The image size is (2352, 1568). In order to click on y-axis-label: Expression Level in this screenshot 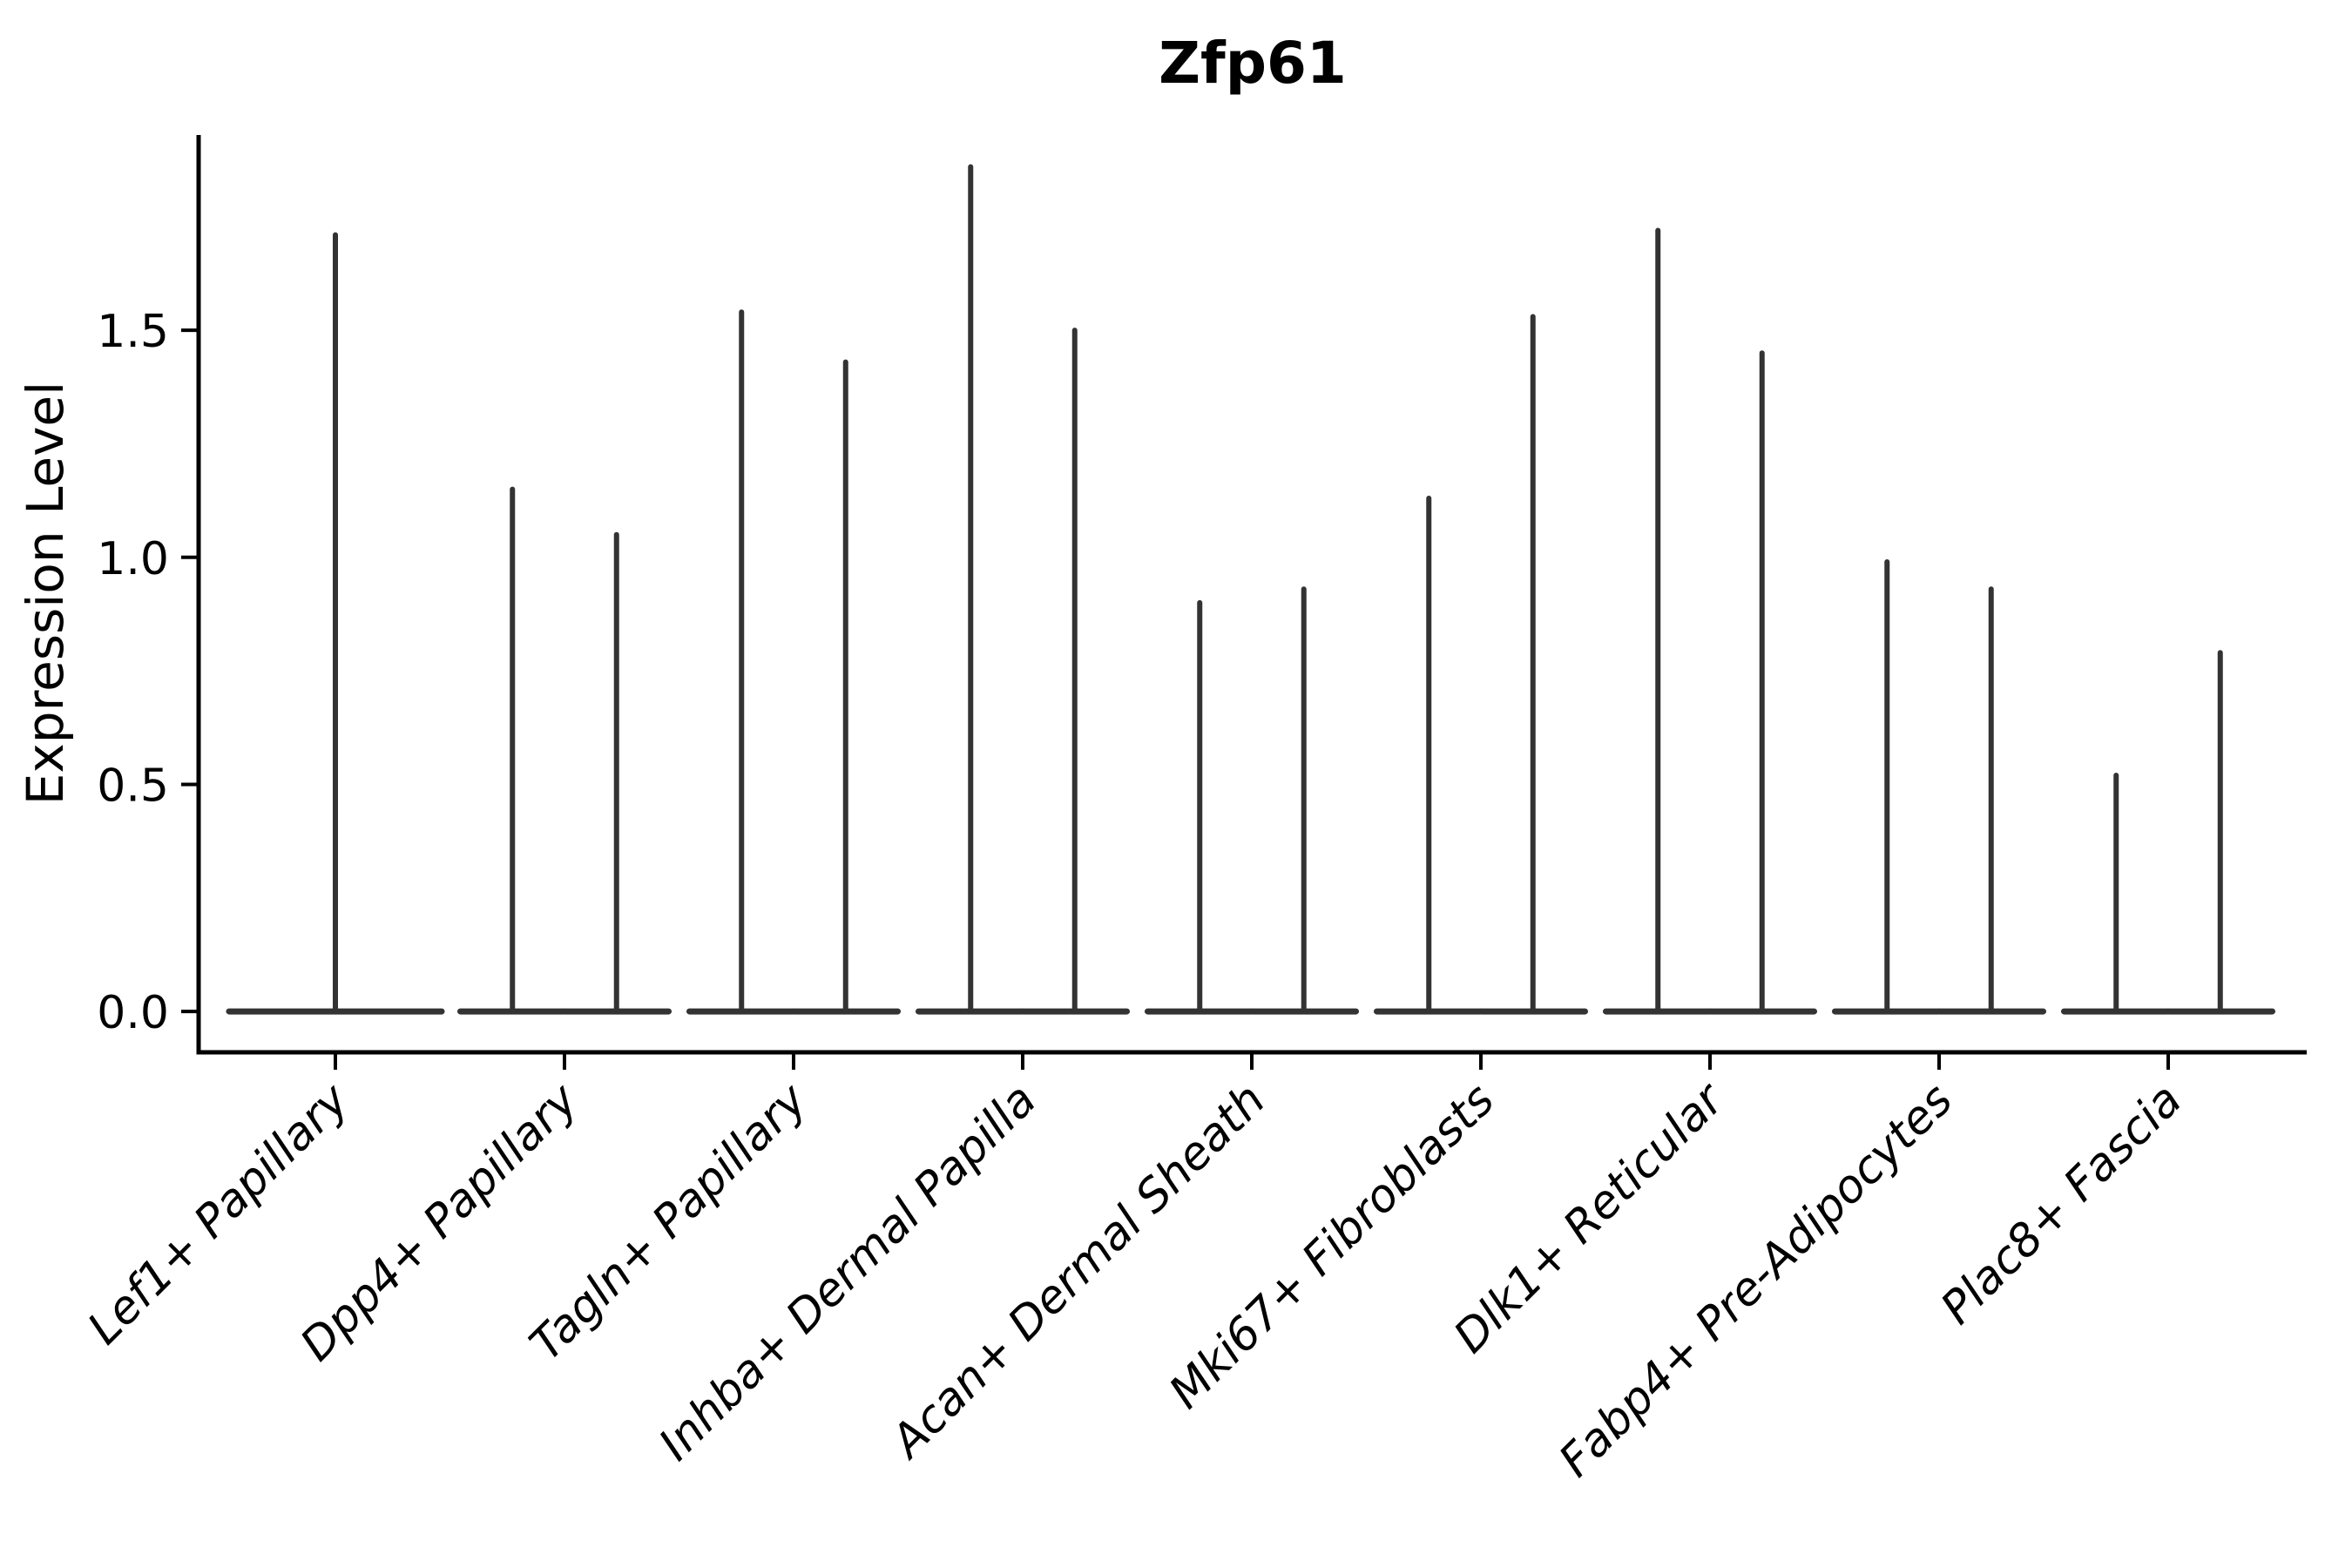, I will do `click(45, 593)`.